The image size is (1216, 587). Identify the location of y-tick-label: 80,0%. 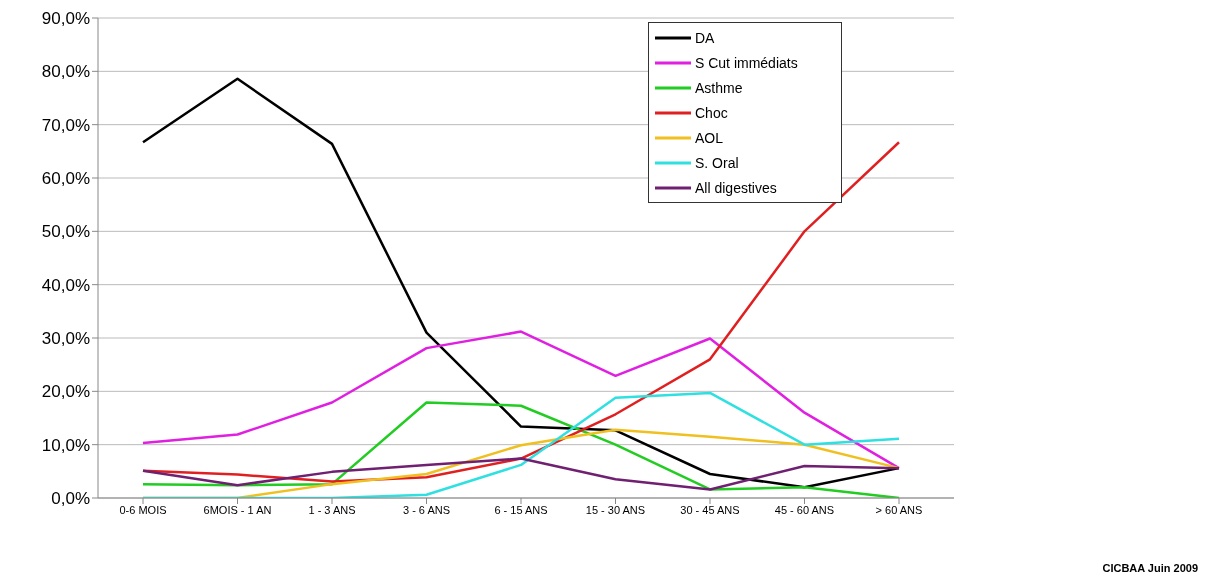
(65, 72).